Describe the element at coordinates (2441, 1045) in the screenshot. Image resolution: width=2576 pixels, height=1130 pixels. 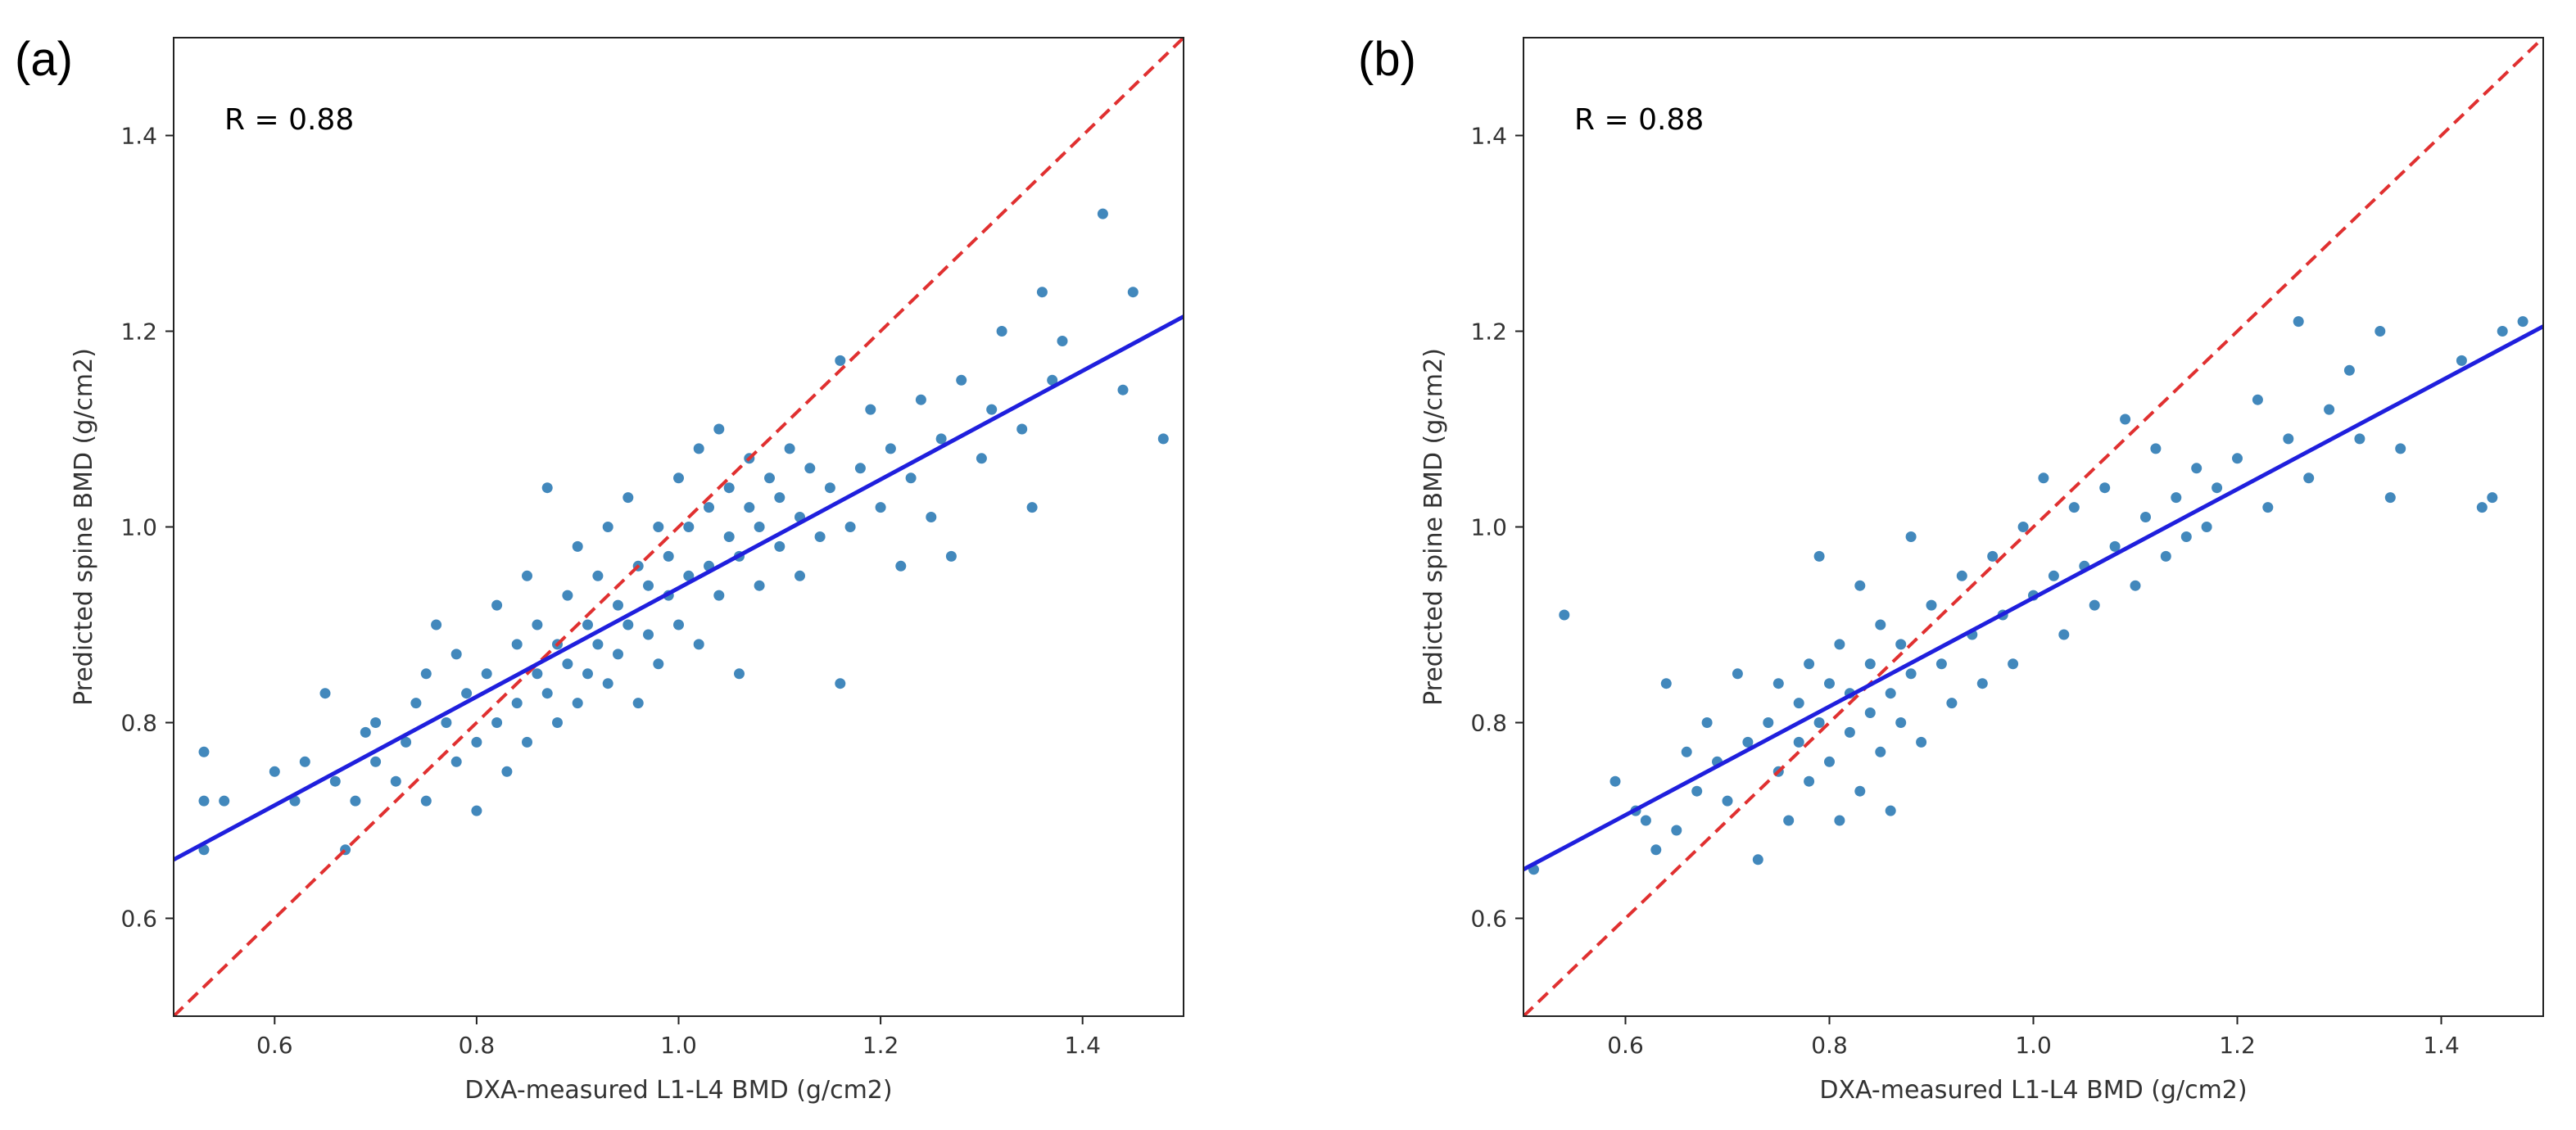
I see `x-tick-label: 1.4` at that location.